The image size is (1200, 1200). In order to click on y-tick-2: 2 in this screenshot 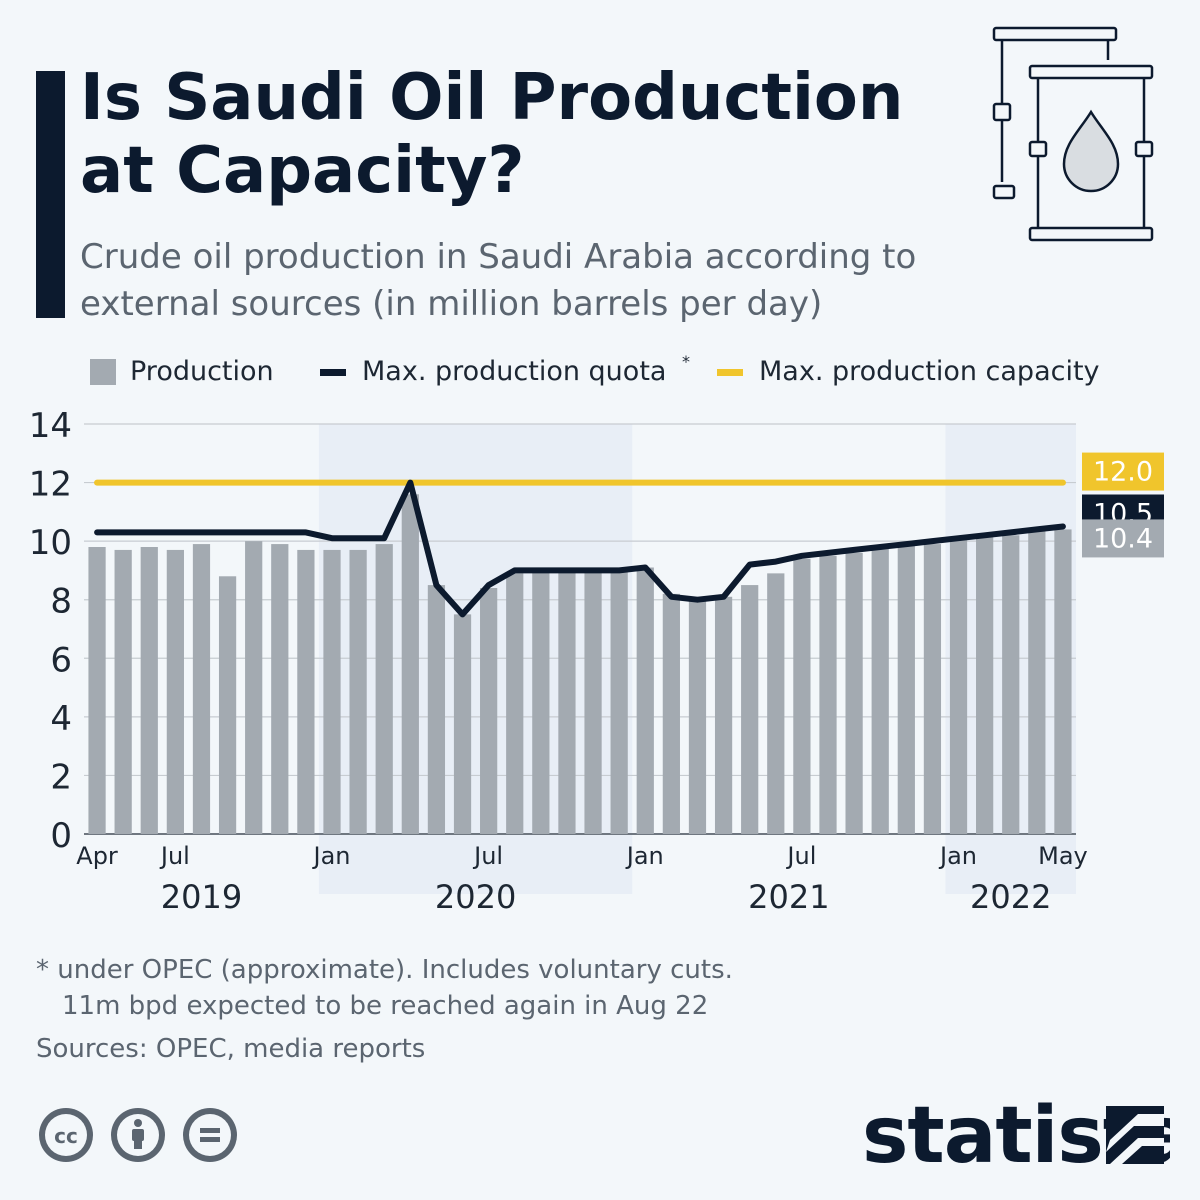, I will do `click(61, 777)`.